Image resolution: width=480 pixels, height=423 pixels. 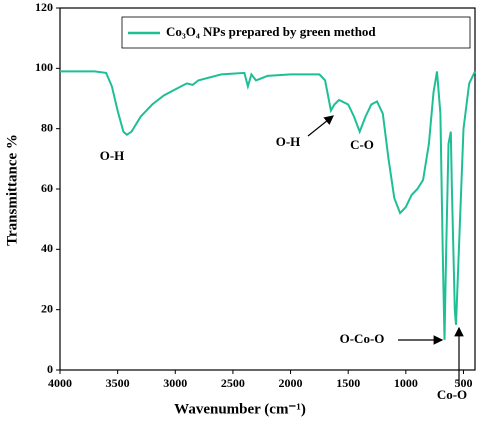 I want to click on y-tick-label: 80, so click(x=47, y=127).